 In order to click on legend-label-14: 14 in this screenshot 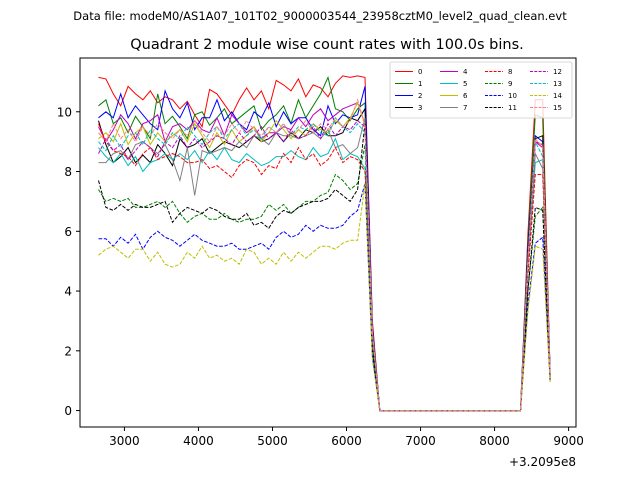, I will do `click(557, 96)`.